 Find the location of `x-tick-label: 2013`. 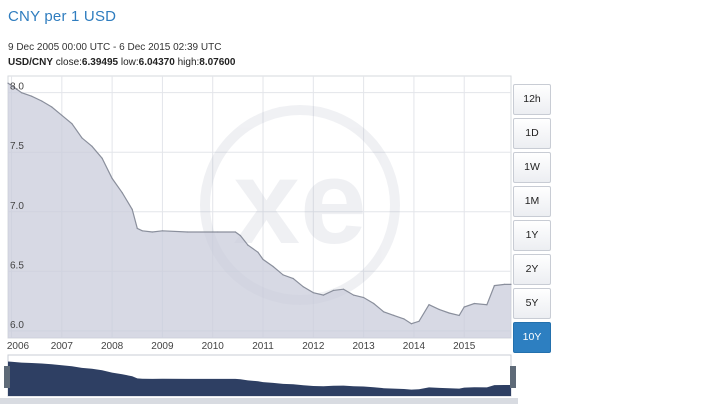

x-tick-label: 2013 is located at coordinates (363, 346).